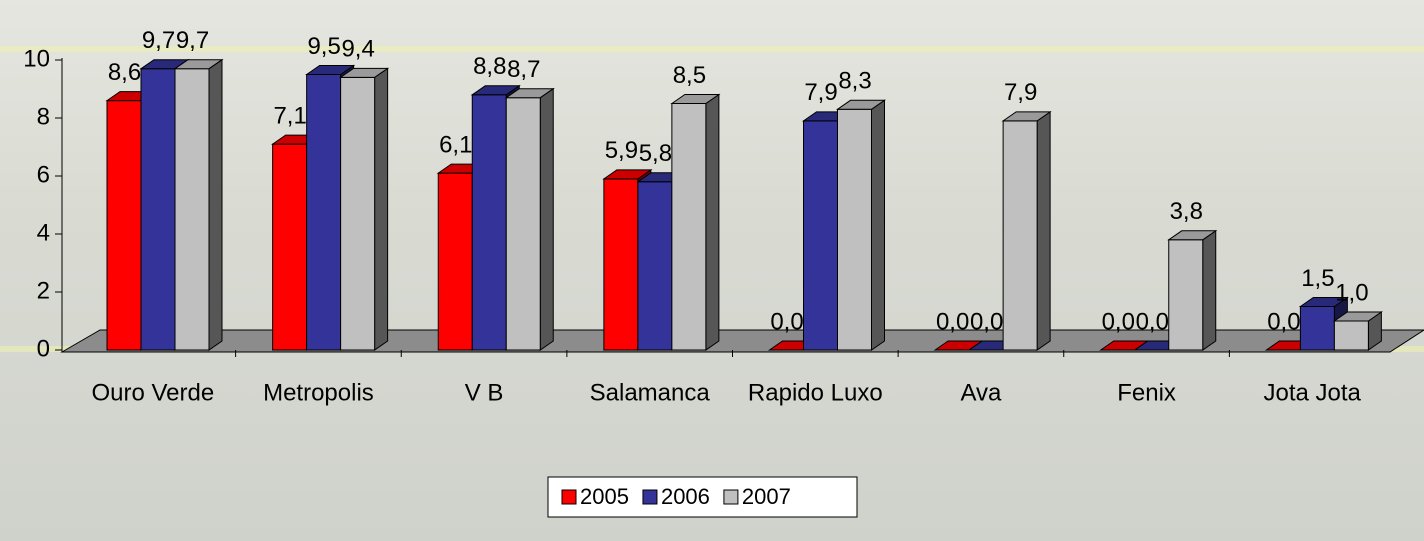 This screenshot has width=1424, height=541. What do you see at coordinates (43, 232) in the screenshot?
I see `y-tick-label: 4` at bounding box center [43, 232].